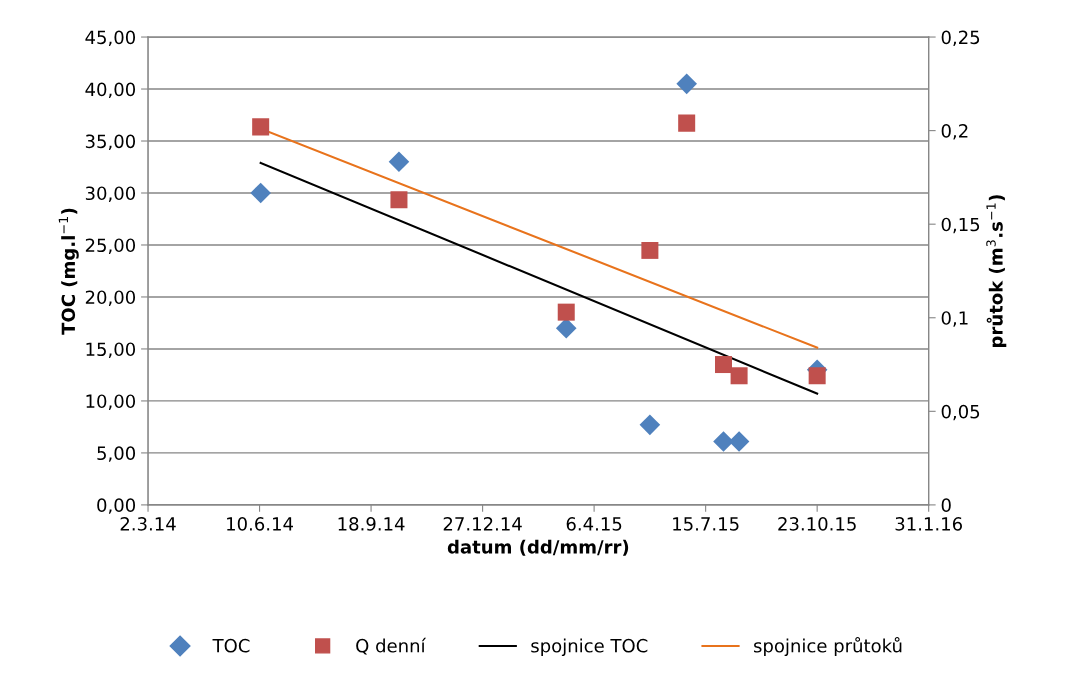 The height and width of the screenshot is (686, 1065). What do you see at coordinates (116, 454) in the screenshot?
I see `y-tick-label: 5,00` at bounding box center [116, 454].